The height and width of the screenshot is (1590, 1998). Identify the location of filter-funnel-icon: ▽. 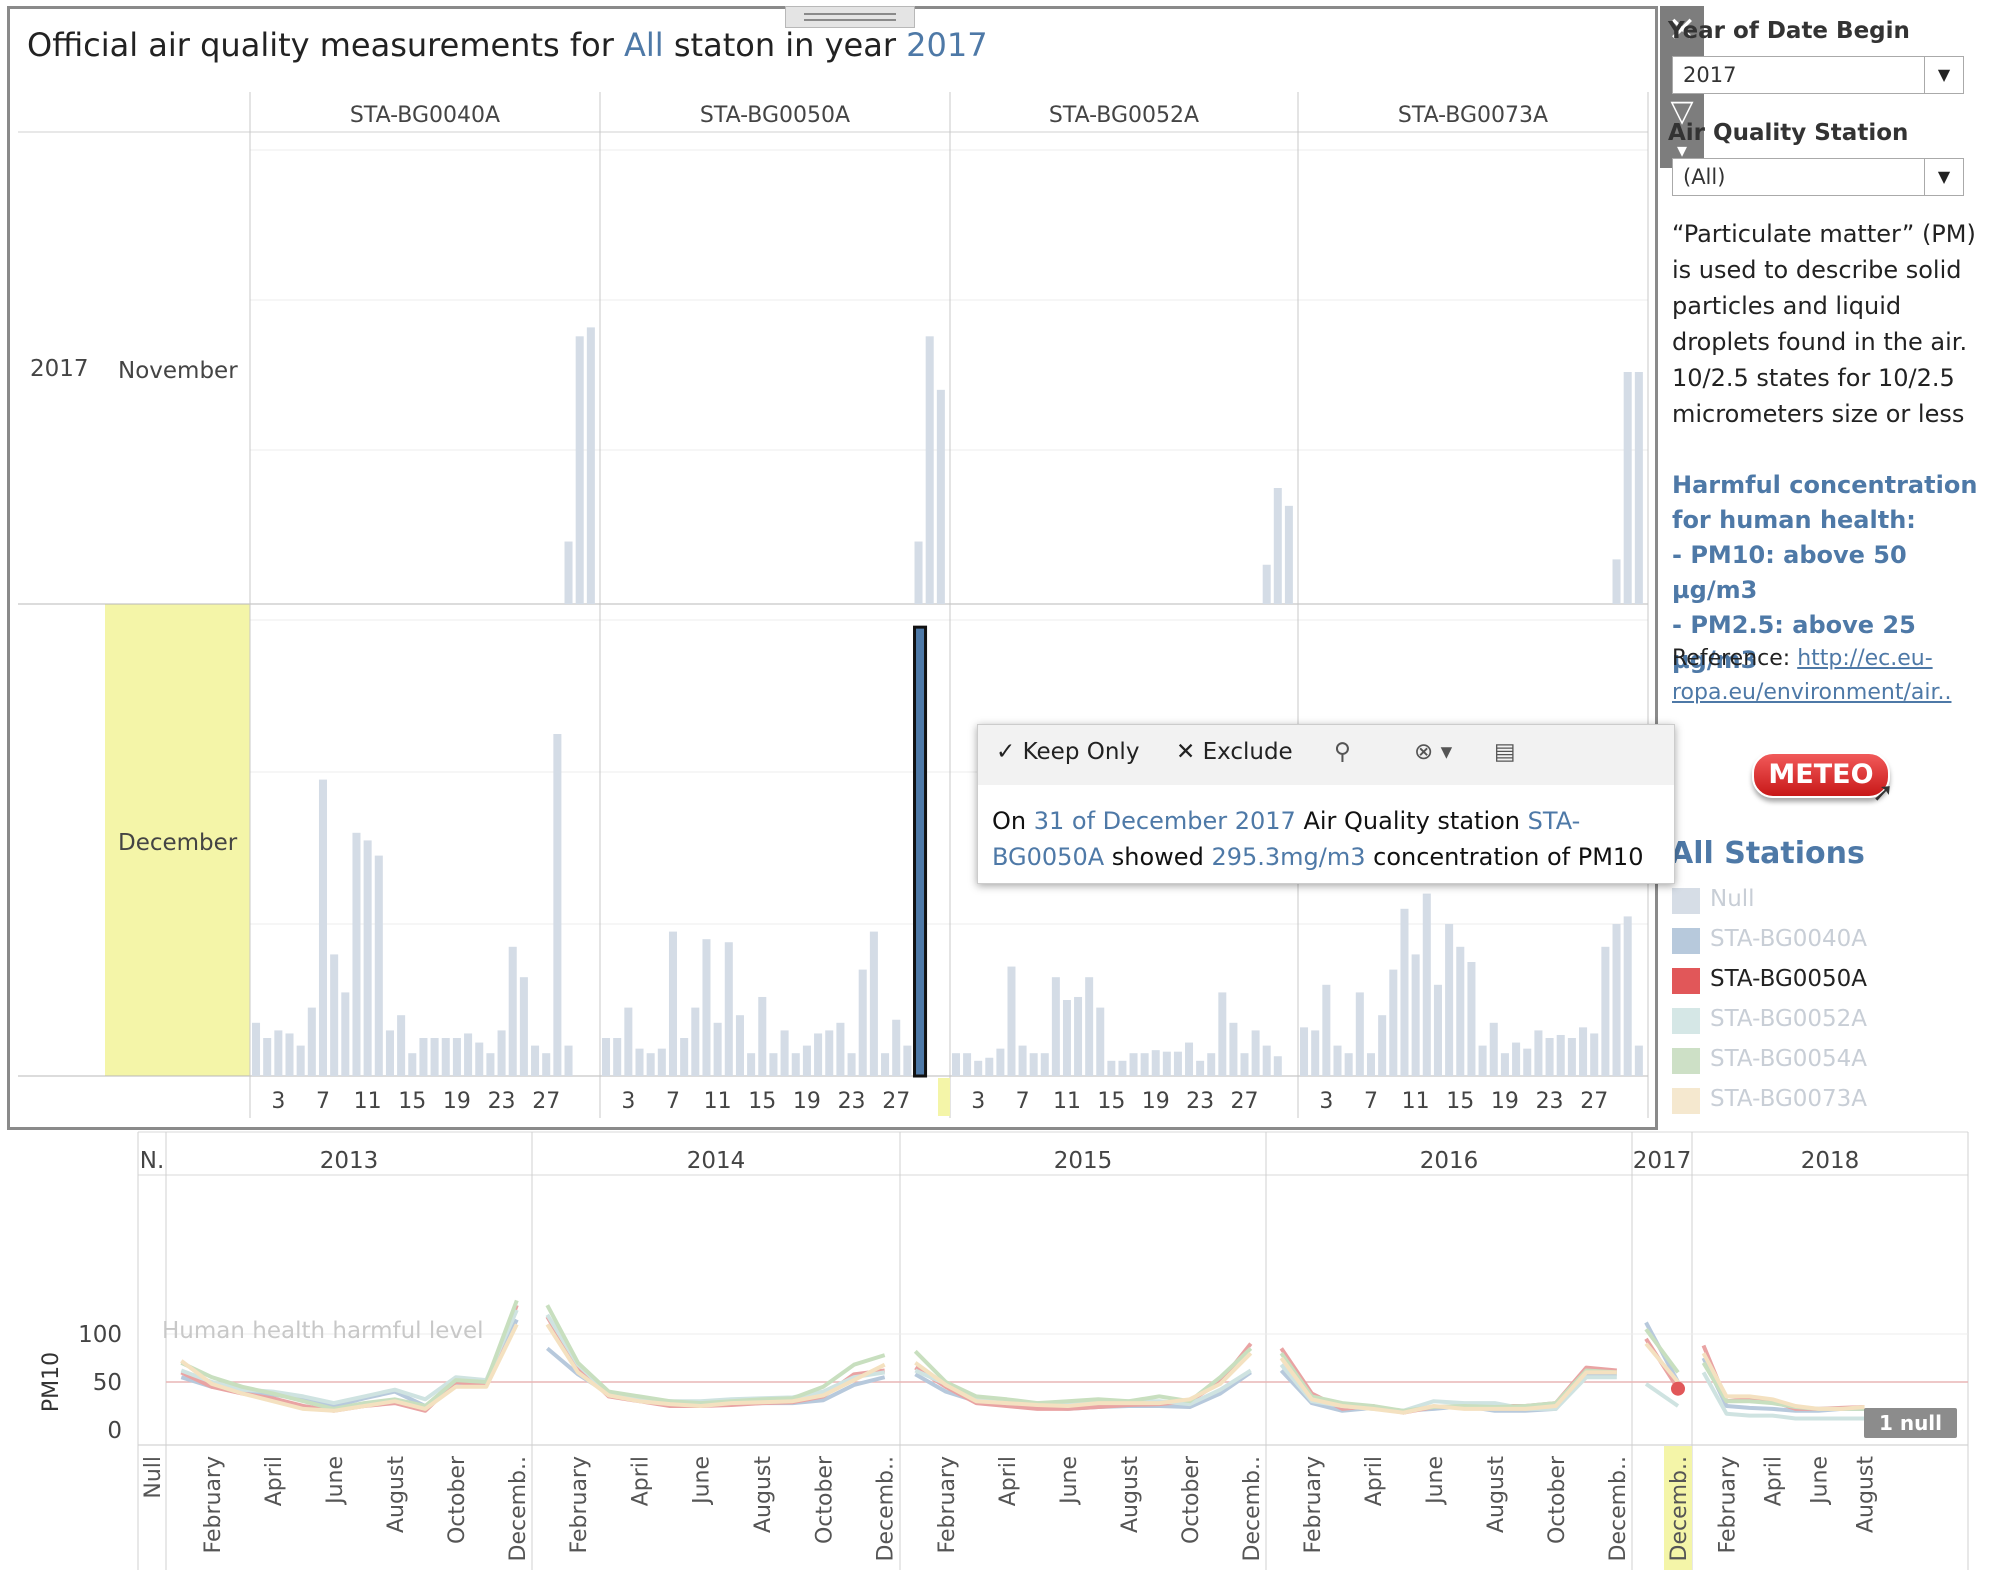
(1682, 111).